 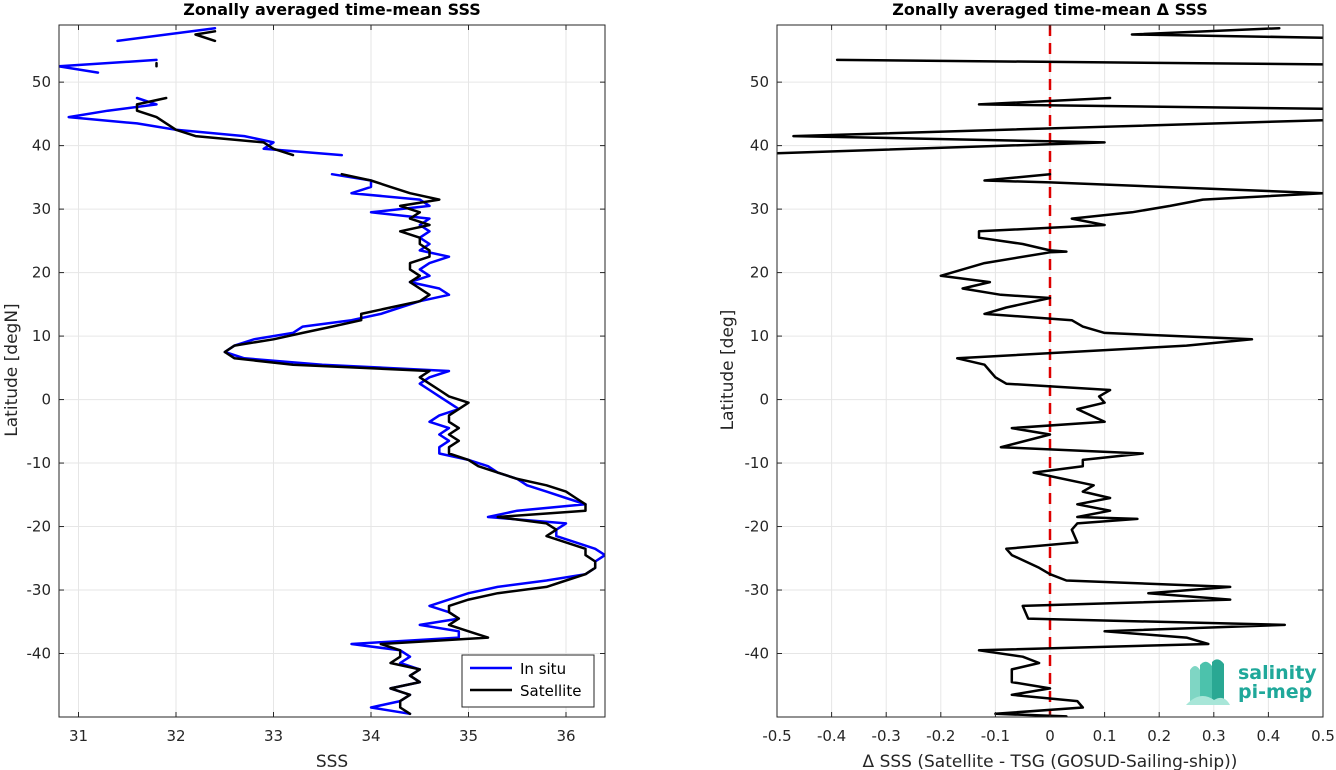 I want to click on x-tick-label: -0.5, so click(x=776, y=736).